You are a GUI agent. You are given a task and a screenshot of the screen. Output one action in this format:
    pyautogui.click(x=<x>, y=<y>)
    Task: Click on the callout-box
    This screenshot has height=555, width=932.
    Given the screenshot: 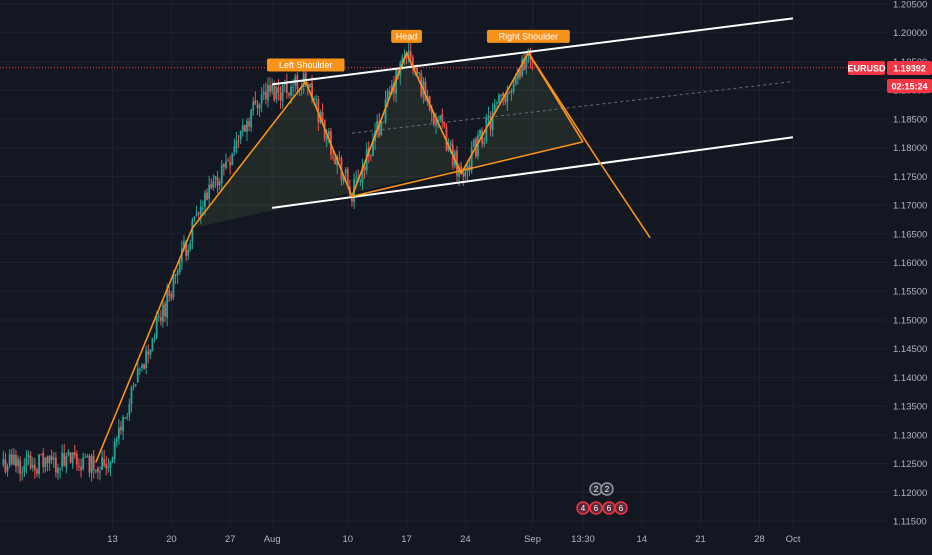 What is the action you would take?
    pyautogui.click(x=528, y=36)
    